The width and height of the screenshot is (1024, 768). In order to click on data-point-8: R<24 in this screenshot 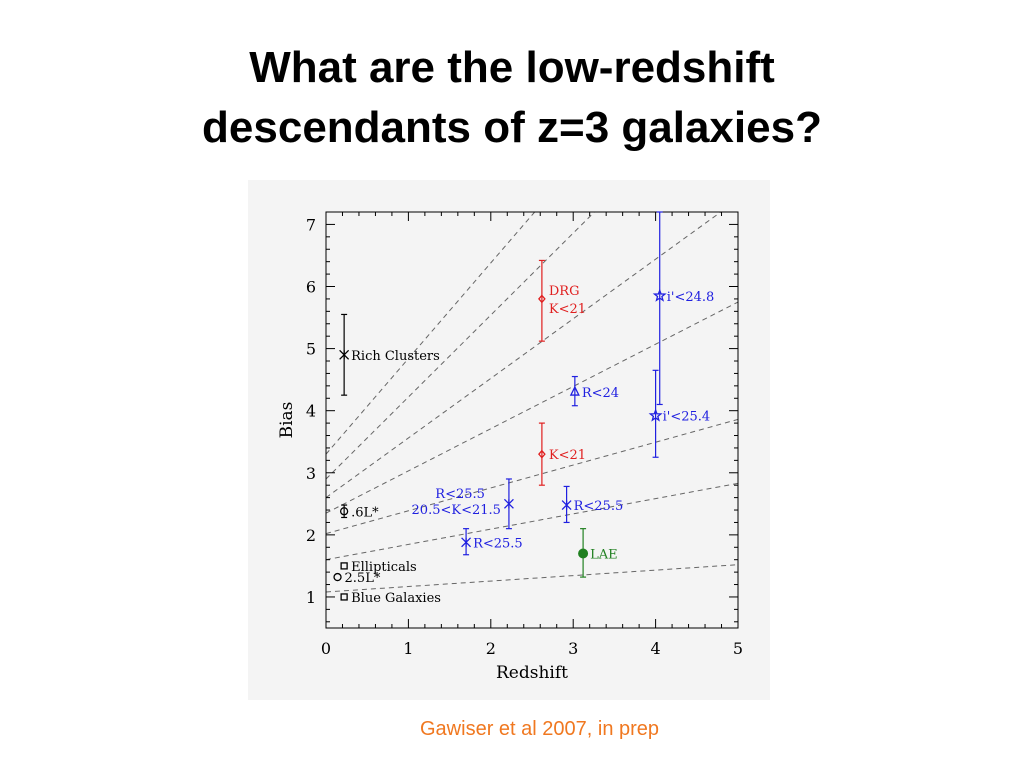, I will do `click(594, 391)`.